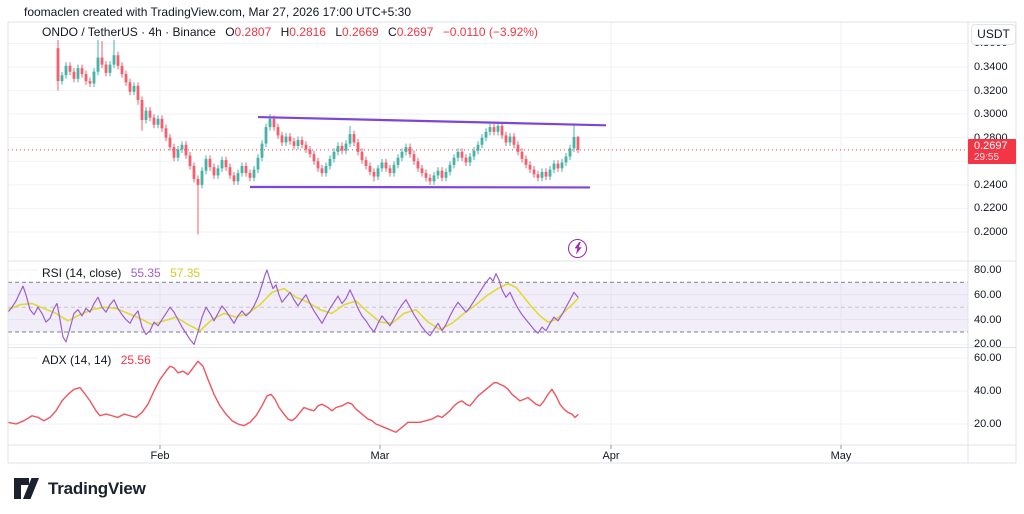 Image resolution: width=1024 pixels, height=514 pixels. What do you see at coordinates (185, 273) in the screenshot?
I see `rsi-ma-value: 57.35` at bounding box center [185, 273].